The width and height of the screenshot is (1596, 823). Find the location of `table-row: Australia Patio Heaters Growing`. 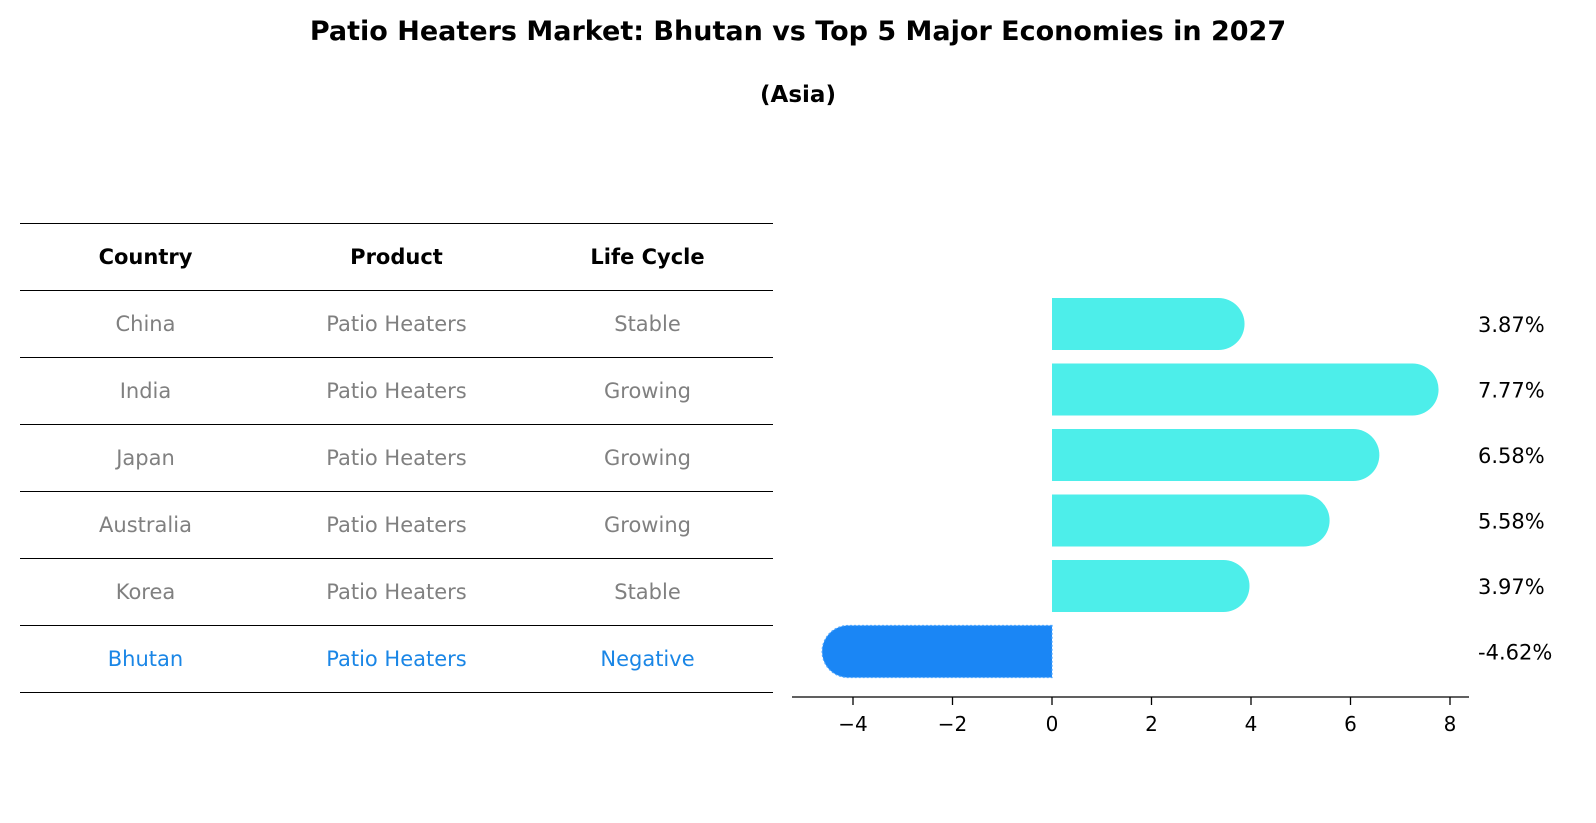

table-row: Australia Patio Heaters Growing is located at coordinates (396, 525).